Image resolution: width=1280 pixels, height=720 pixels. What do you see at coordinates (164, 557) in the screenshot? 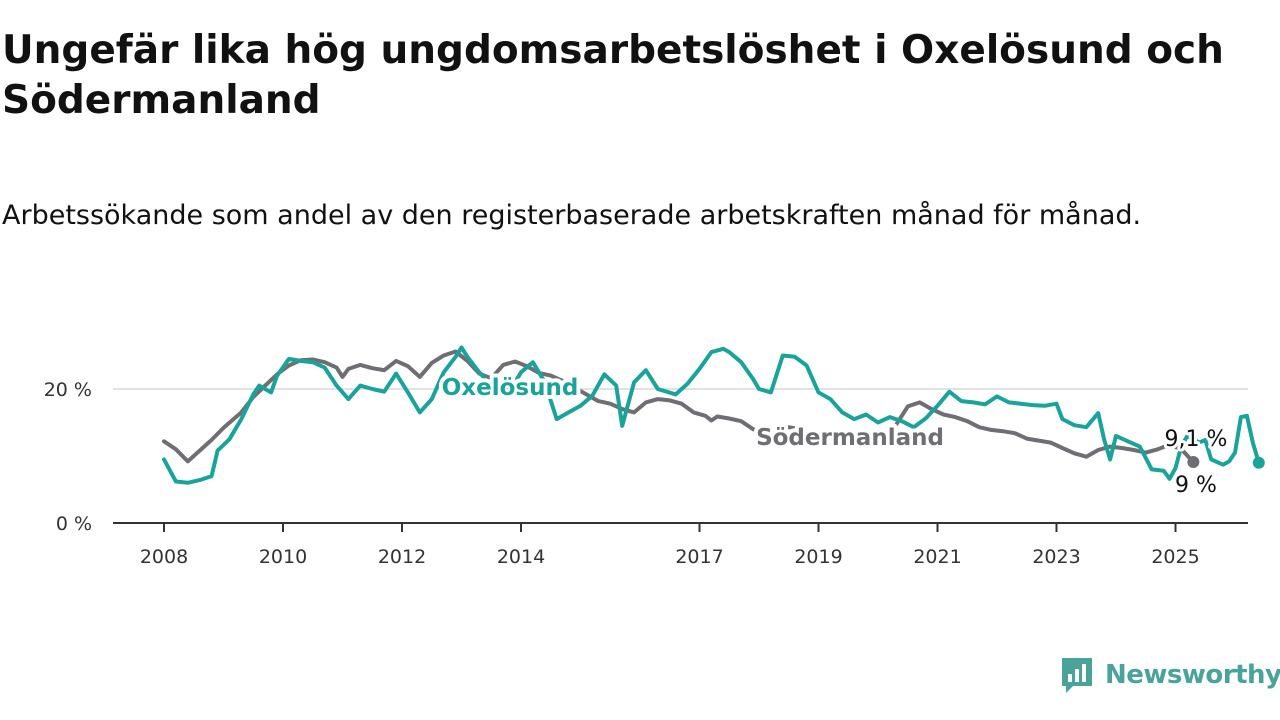
I see `x-tick-label: 2008` at bounding box center [164, 557].